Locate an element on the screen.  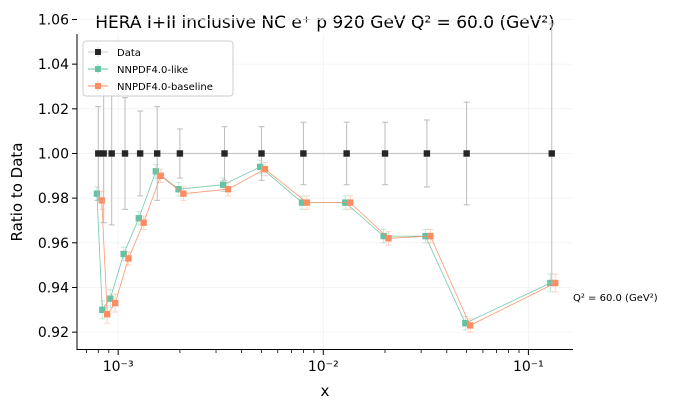
legend-entries: Data NNPDF4.0-like NNPDF4.0-baseline is located at coordinates (150, 70).